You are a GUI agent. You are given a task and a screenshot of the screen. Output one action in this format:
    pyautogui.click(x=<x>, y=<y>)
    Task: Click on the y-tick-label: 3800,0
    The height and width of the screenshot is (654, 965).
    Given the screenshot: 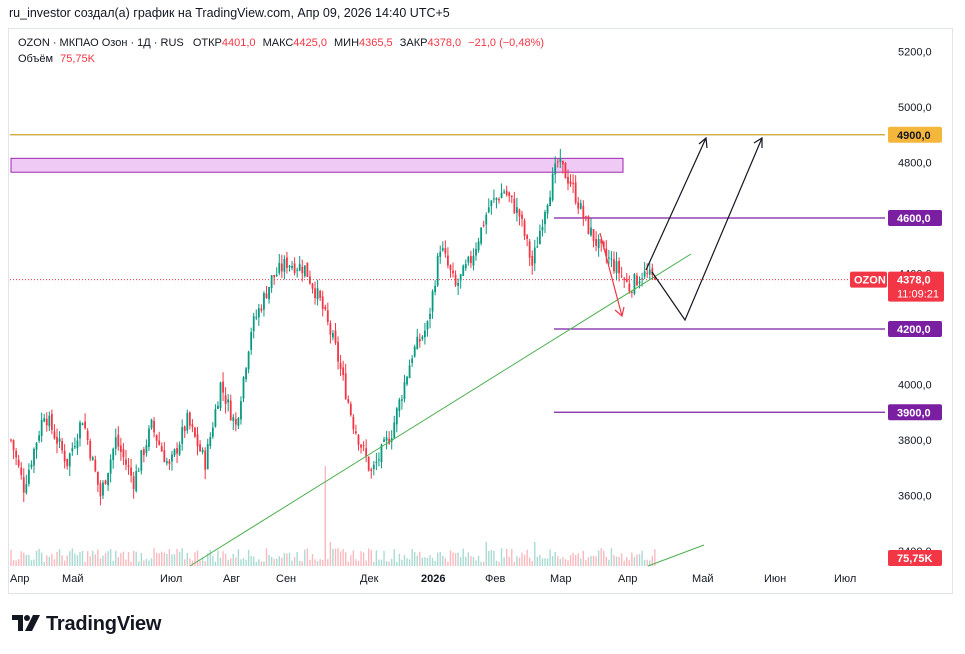 What is the action you would take?
    pyautogui.click(x=915, y=441)
    